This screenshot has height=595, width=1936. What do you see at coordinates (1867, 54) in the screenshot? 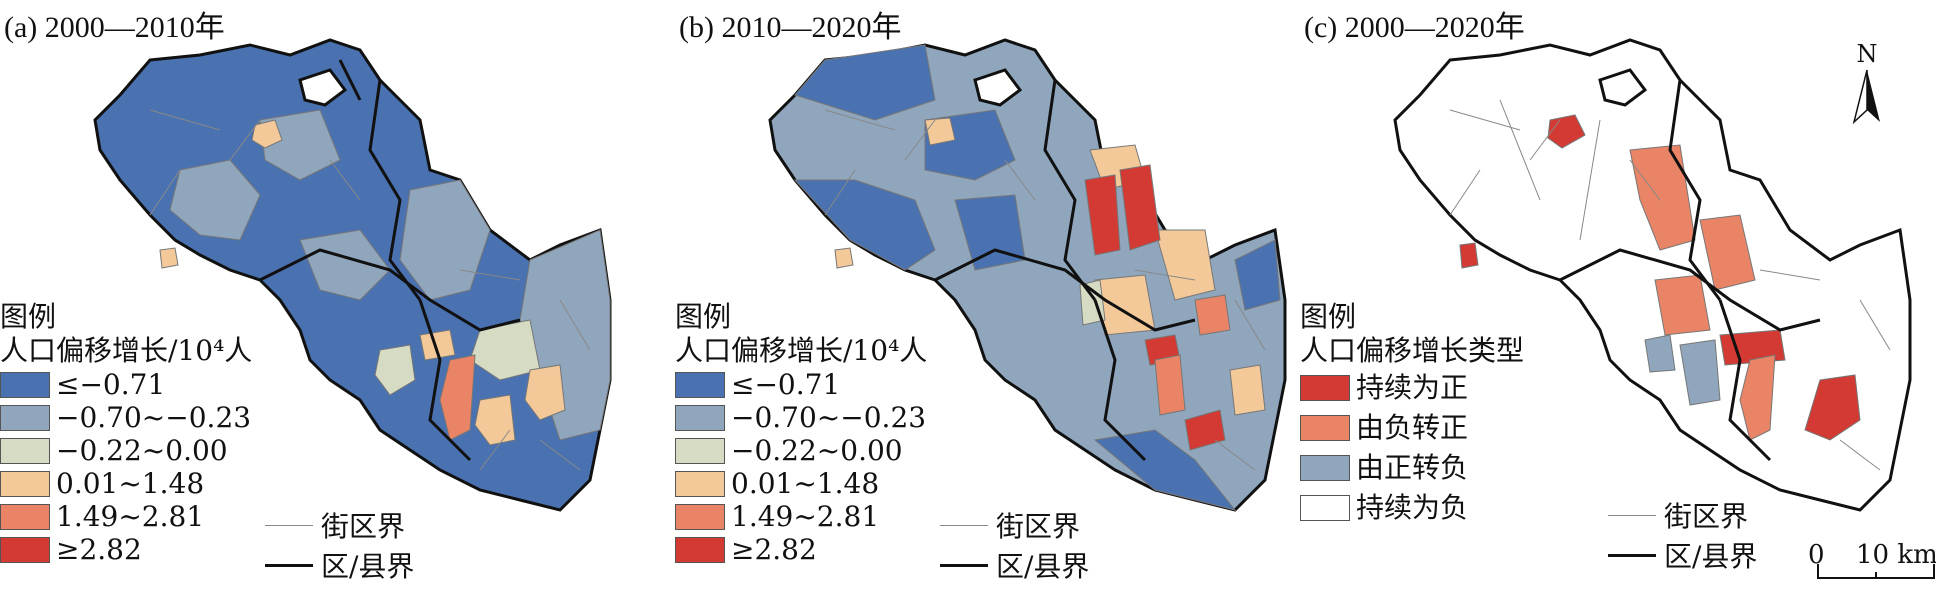
I see `north-label: N` at bounding box center [1867, 54].